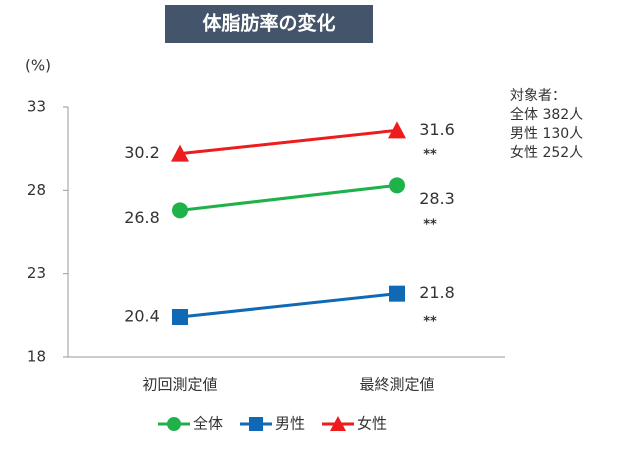  I want to click on note: 全体 382人, so click(546, 114).